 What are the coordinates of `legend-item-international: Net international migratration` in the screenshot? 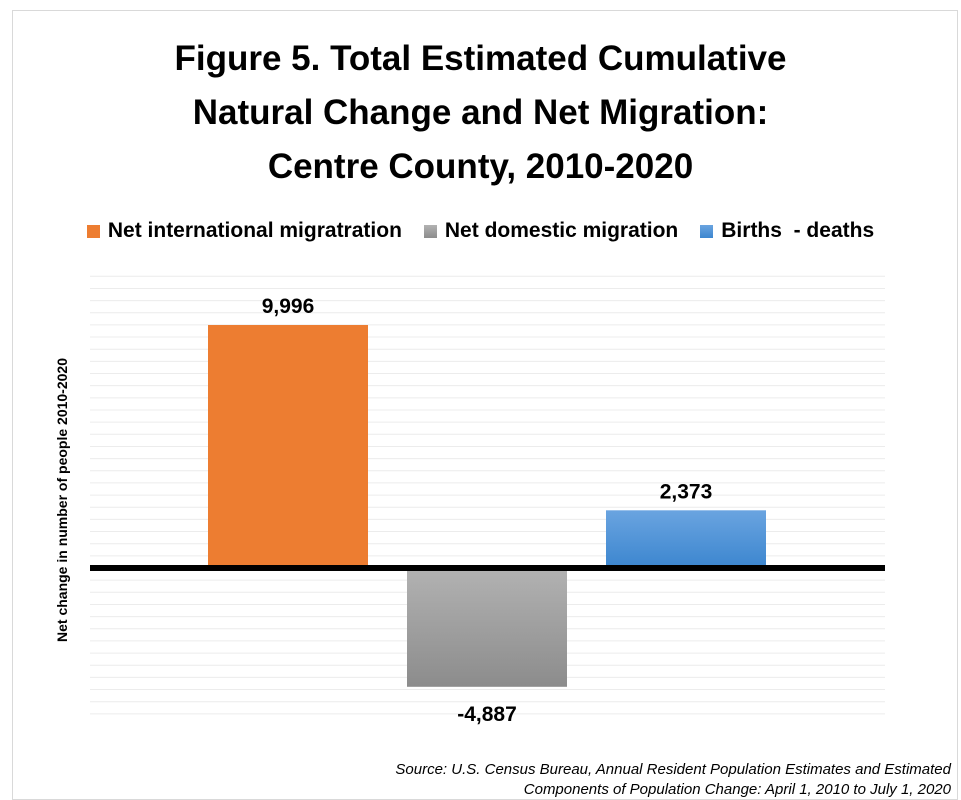 It's located at (244, 231).